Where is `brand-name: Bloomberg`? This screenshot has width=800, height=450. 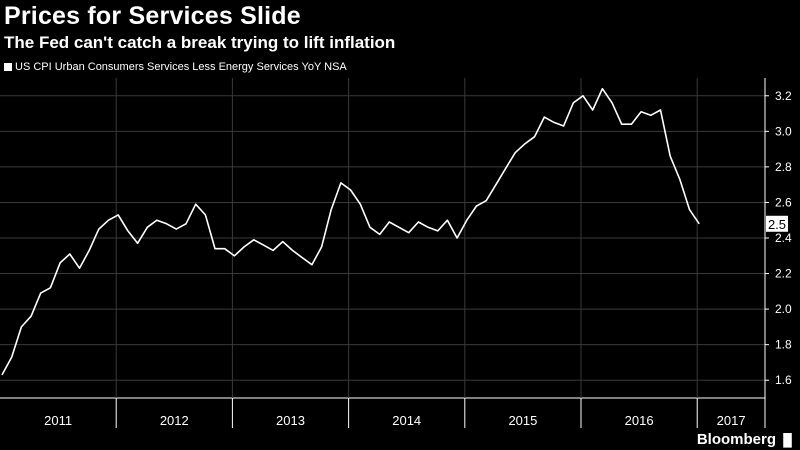 brand-name: Bloomberg is located at coordinates (736, 439).